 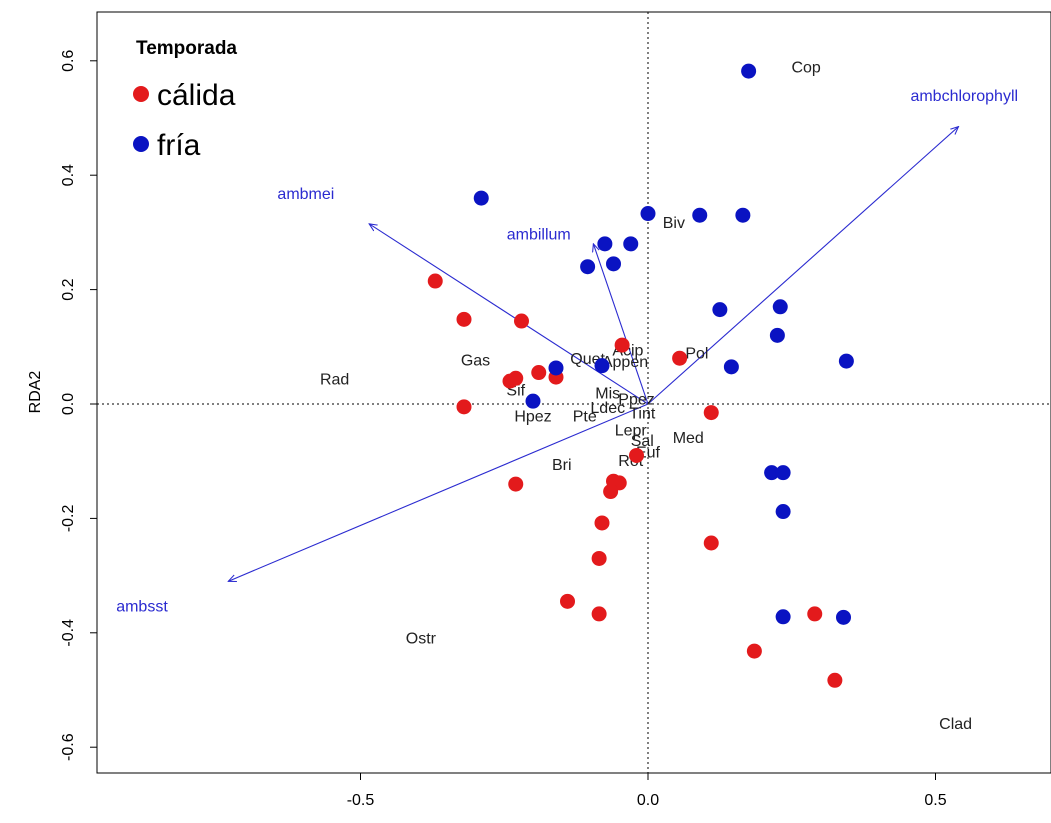 What do you see at coordinates (642, 441) in the screenshot?
I see `species-label-Sal: Sal` at bounding box center [642, 441].